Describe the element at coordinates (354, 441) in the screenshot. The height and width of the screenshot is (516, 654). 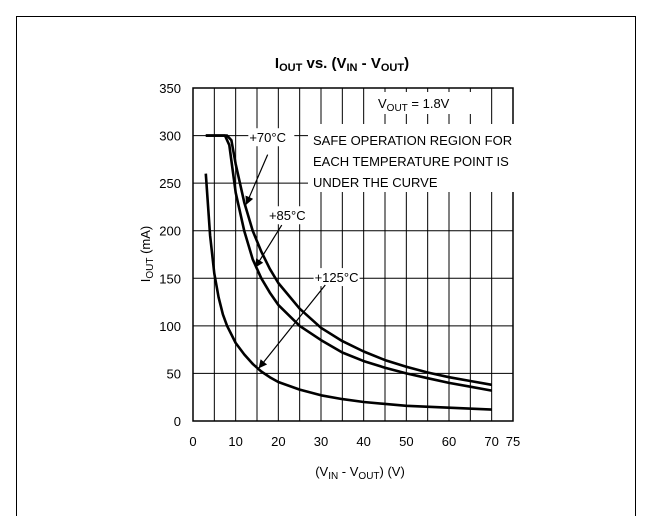
I see `x-ticks: 0 10 20 30 40 50 60 70 75` at that location.